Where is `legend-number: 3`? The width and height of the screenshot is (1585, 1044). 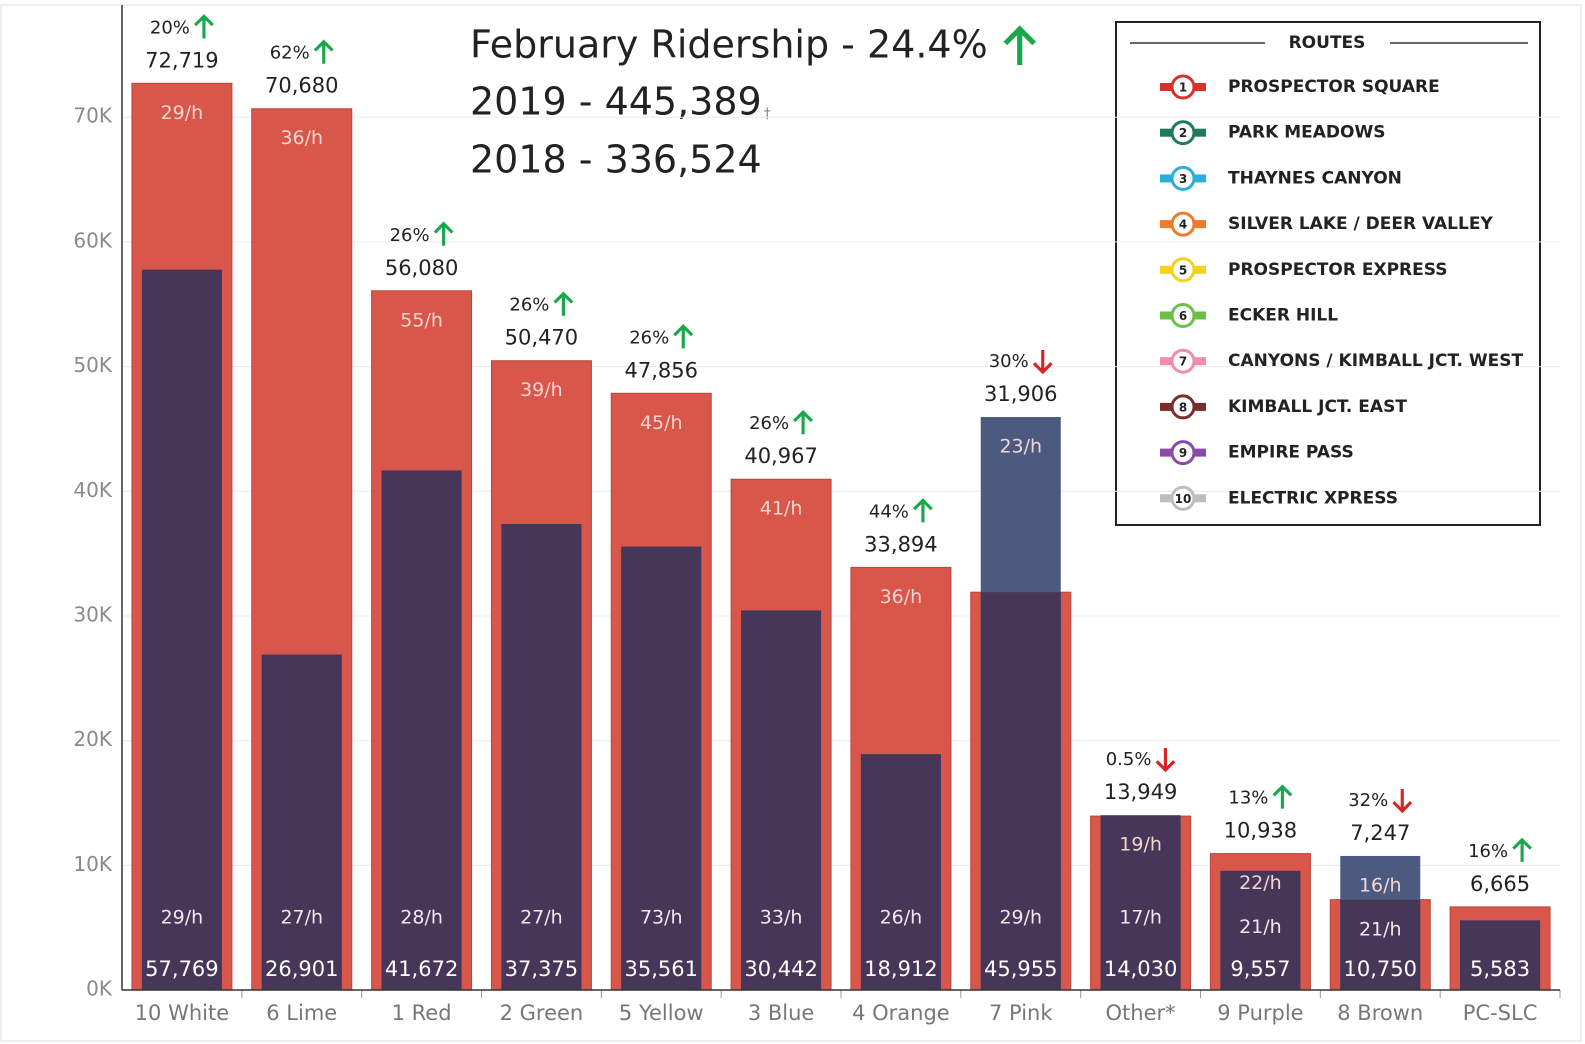 legend-number: 3 is located at coordinates (1183, 179).